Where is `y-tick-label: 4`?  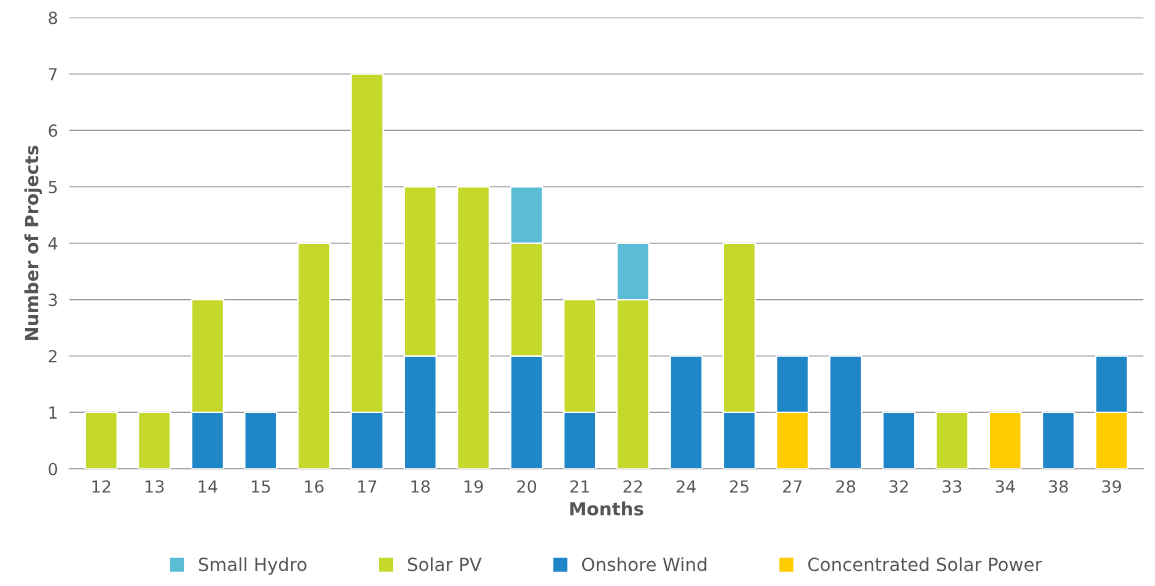 y-tick-label: 4 is located at coordinates (53, 243).